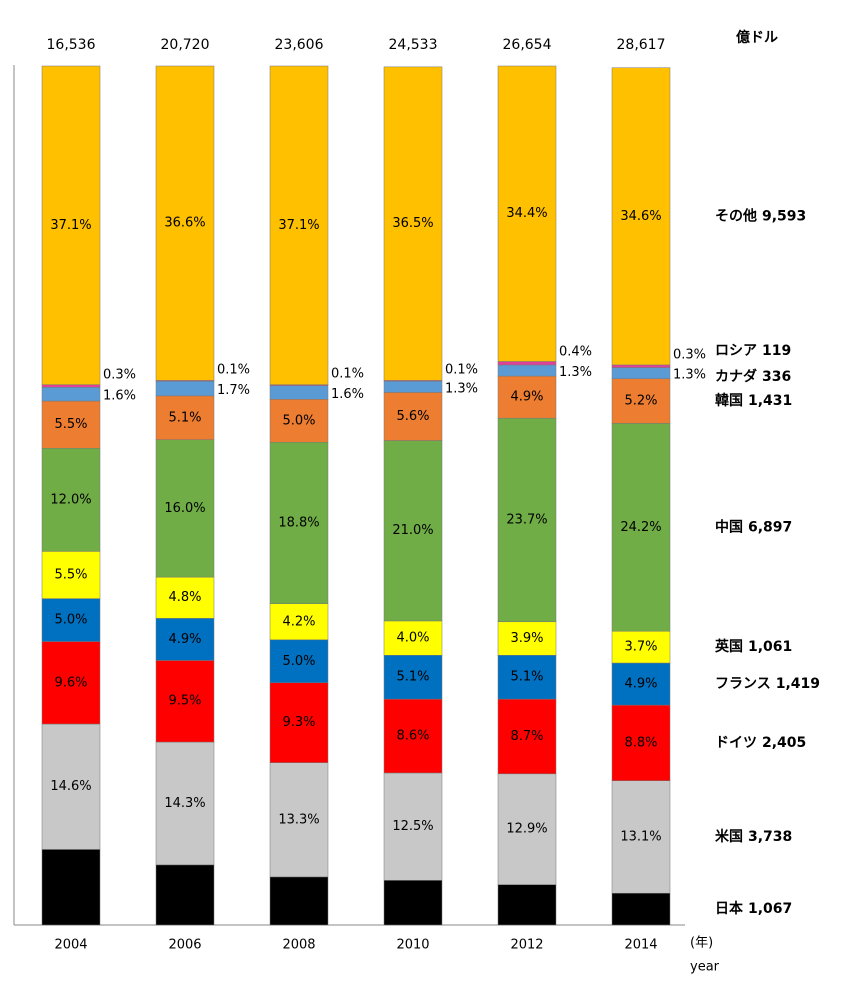 Image resolution: width=843 pixels, height=993 pixels. What do you see at coordinates (185, 45) in the screenshot?
I see `total-label: 20,720` at bounding box center [185, 45].